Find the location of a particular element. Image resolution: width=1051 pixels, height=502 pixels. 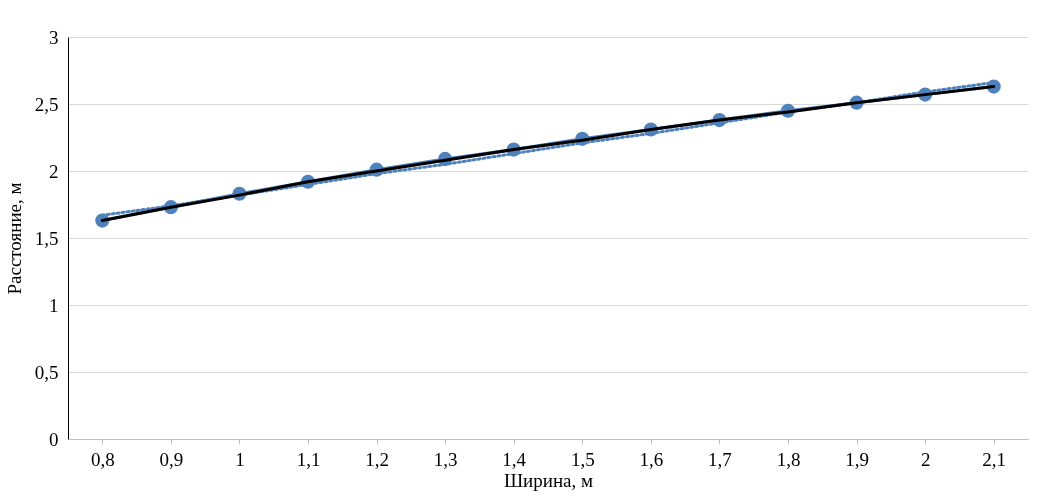

x-tick-label: 1 is located at coordinates (240, 459).